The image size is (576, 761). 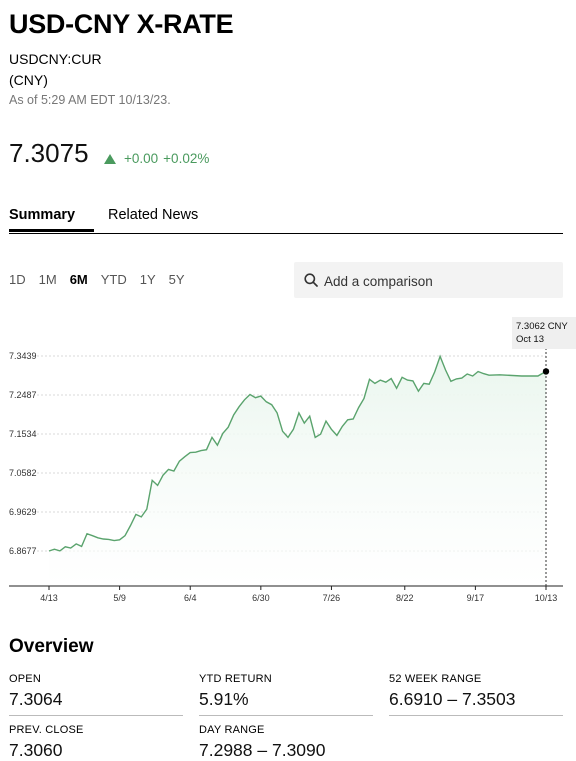 What do you see at coordinates (90, 100) in the screenshot?
I see `as-of-timestamp: As of 5:29 AM EDT 10/13/23.` at bounding box center [90, 100].